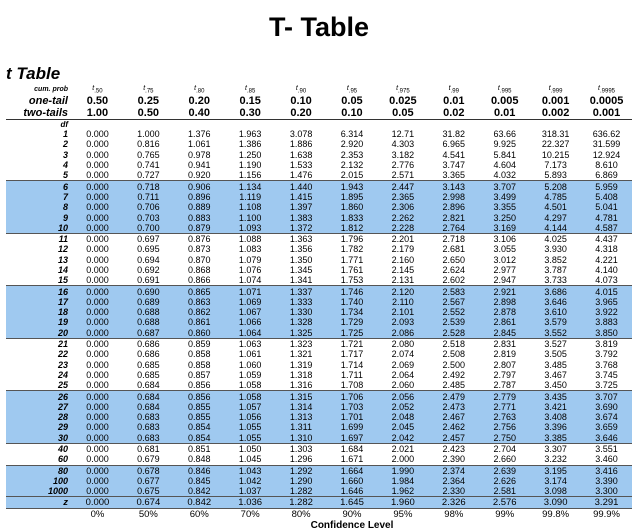 This screenshot has height=531, width=638. I want to click on value-cell: 0.846, so click(199, 470).